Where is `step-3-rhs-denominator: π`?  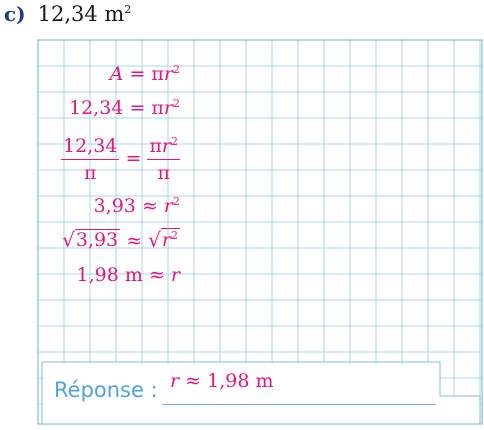
step-3-rhs-denominator: π is located at coordinates (163, 173).